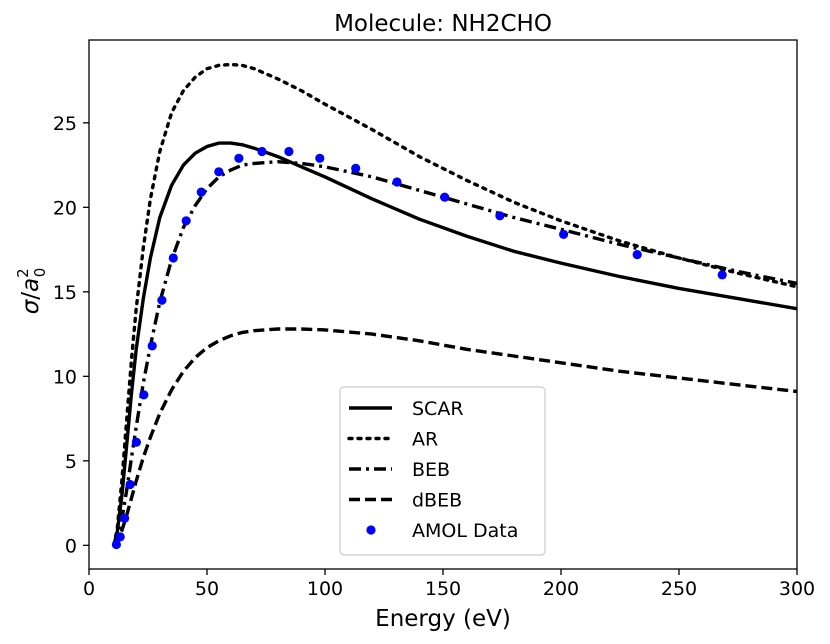 The width and height of the screenshot is (830, 644). What do you see at coordinates (679, 589) in the screenshot?
I see `x-tick-label: 250` at bounding box center [679, 589].